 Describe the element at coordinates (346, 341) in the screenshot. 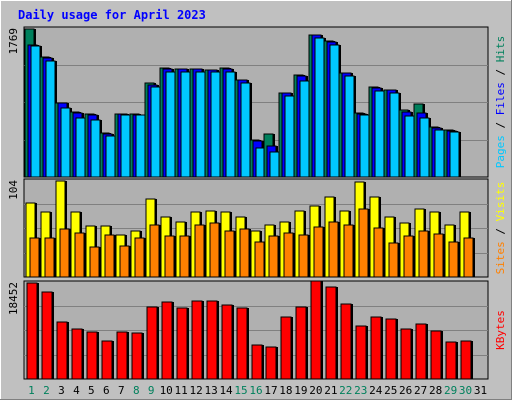

I see `bar-kbytes-day-22-face` at that location.